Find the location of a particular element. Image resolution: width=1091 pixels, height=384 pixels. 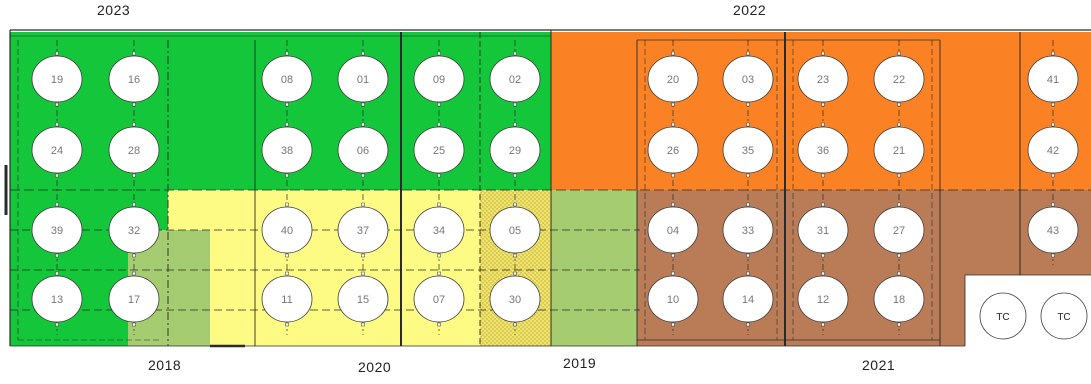

circle-label: 15 is located at coordinates (363, 300).